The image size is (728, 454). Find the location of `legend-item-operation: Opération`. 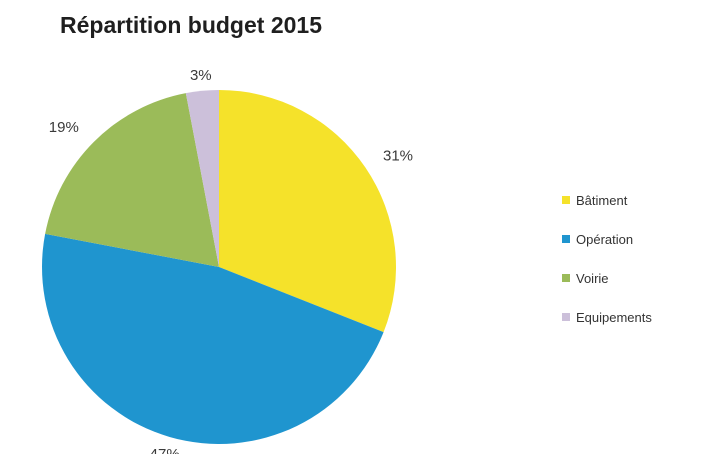

legend-item-operation: Opération is located at coordinates (607, 239).